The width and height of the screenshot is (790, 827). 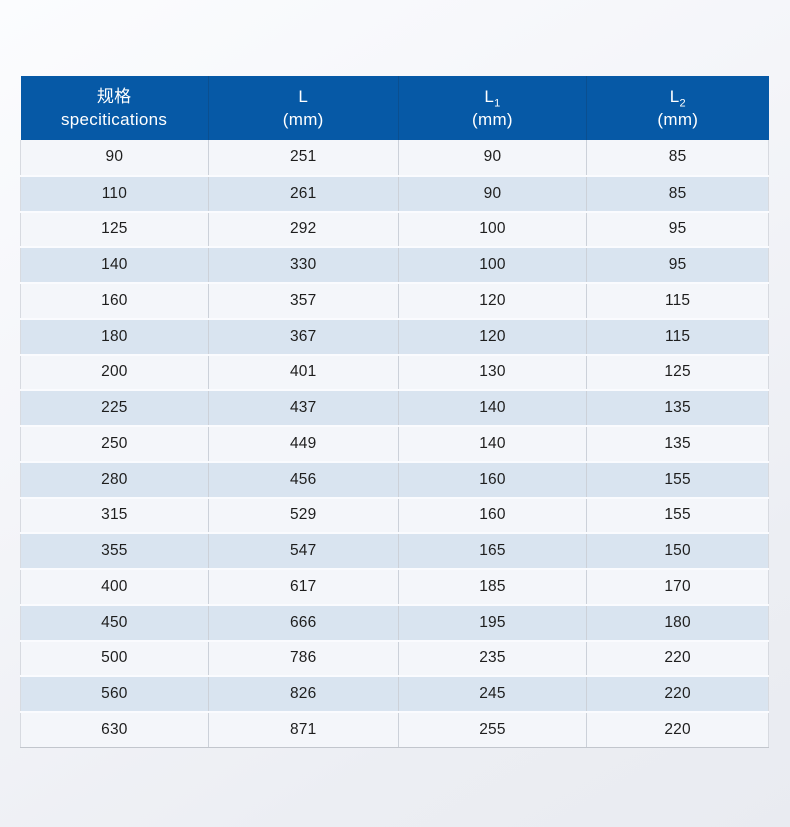 What do you see at coordinates (114, 623) in the screenshot?
I see `table-cell: 450` at bounding box center [114, 623].